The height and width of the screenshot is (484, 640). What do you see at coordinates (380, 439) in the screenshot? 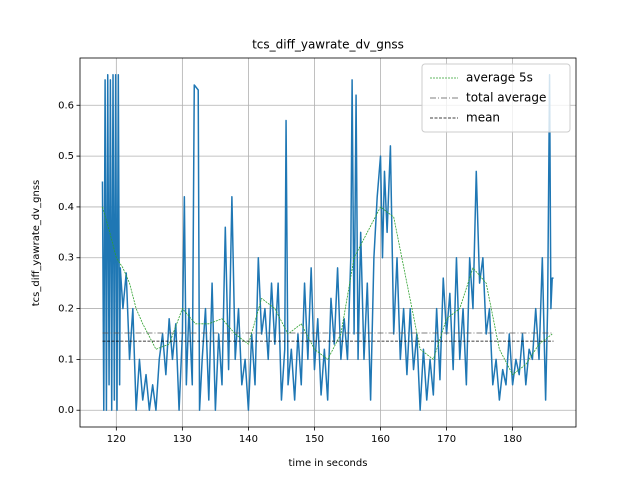
I see `x-tick-label: 160` at bounding box center [380, 439].